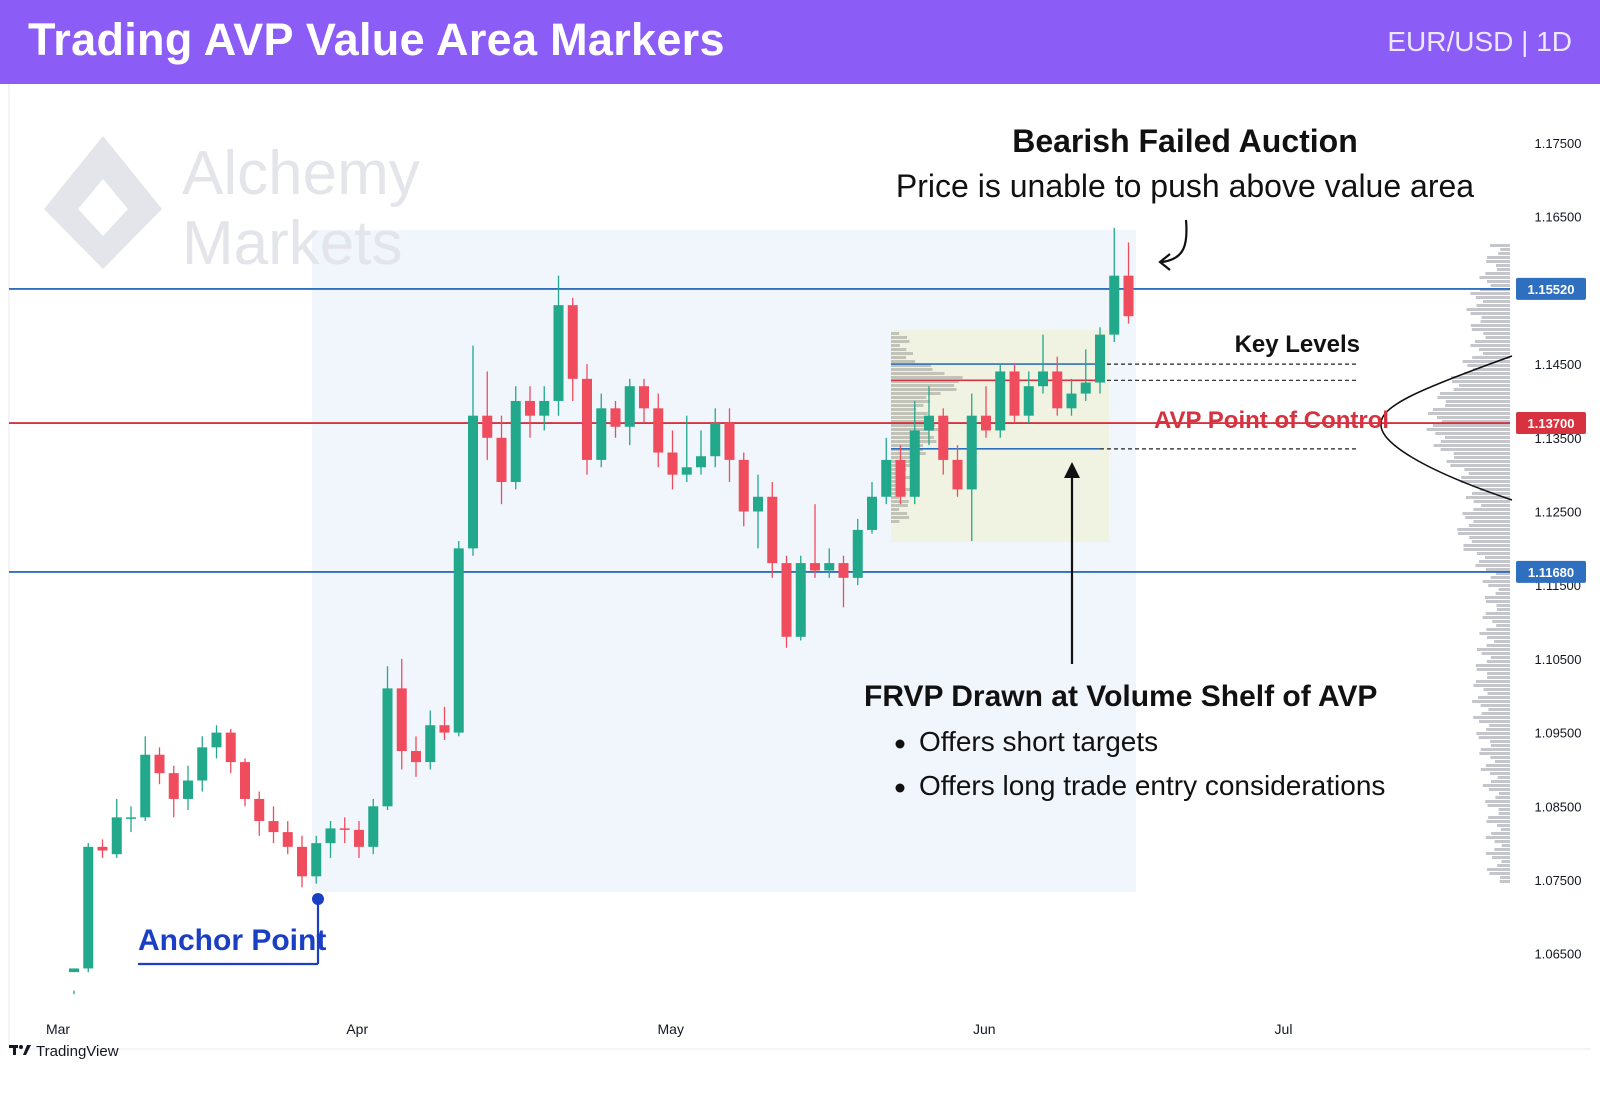  Describe the element at coordinates (1551, 423) in the screenshot. I see `price-tag-label: 1.13700` at that location.